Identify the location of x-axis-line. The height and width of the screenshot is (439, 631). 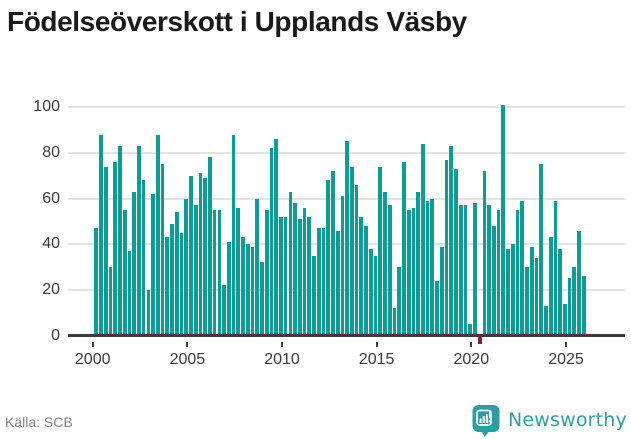
(346, 335).